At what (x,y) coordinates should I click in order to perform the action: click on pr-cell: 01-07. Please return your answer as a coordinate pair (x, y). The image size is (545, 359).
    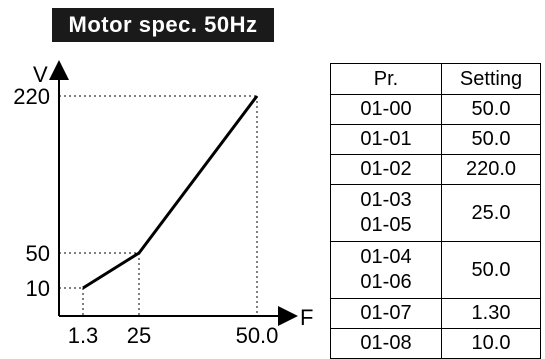
    Looking at the image, I should click on (386, 313).